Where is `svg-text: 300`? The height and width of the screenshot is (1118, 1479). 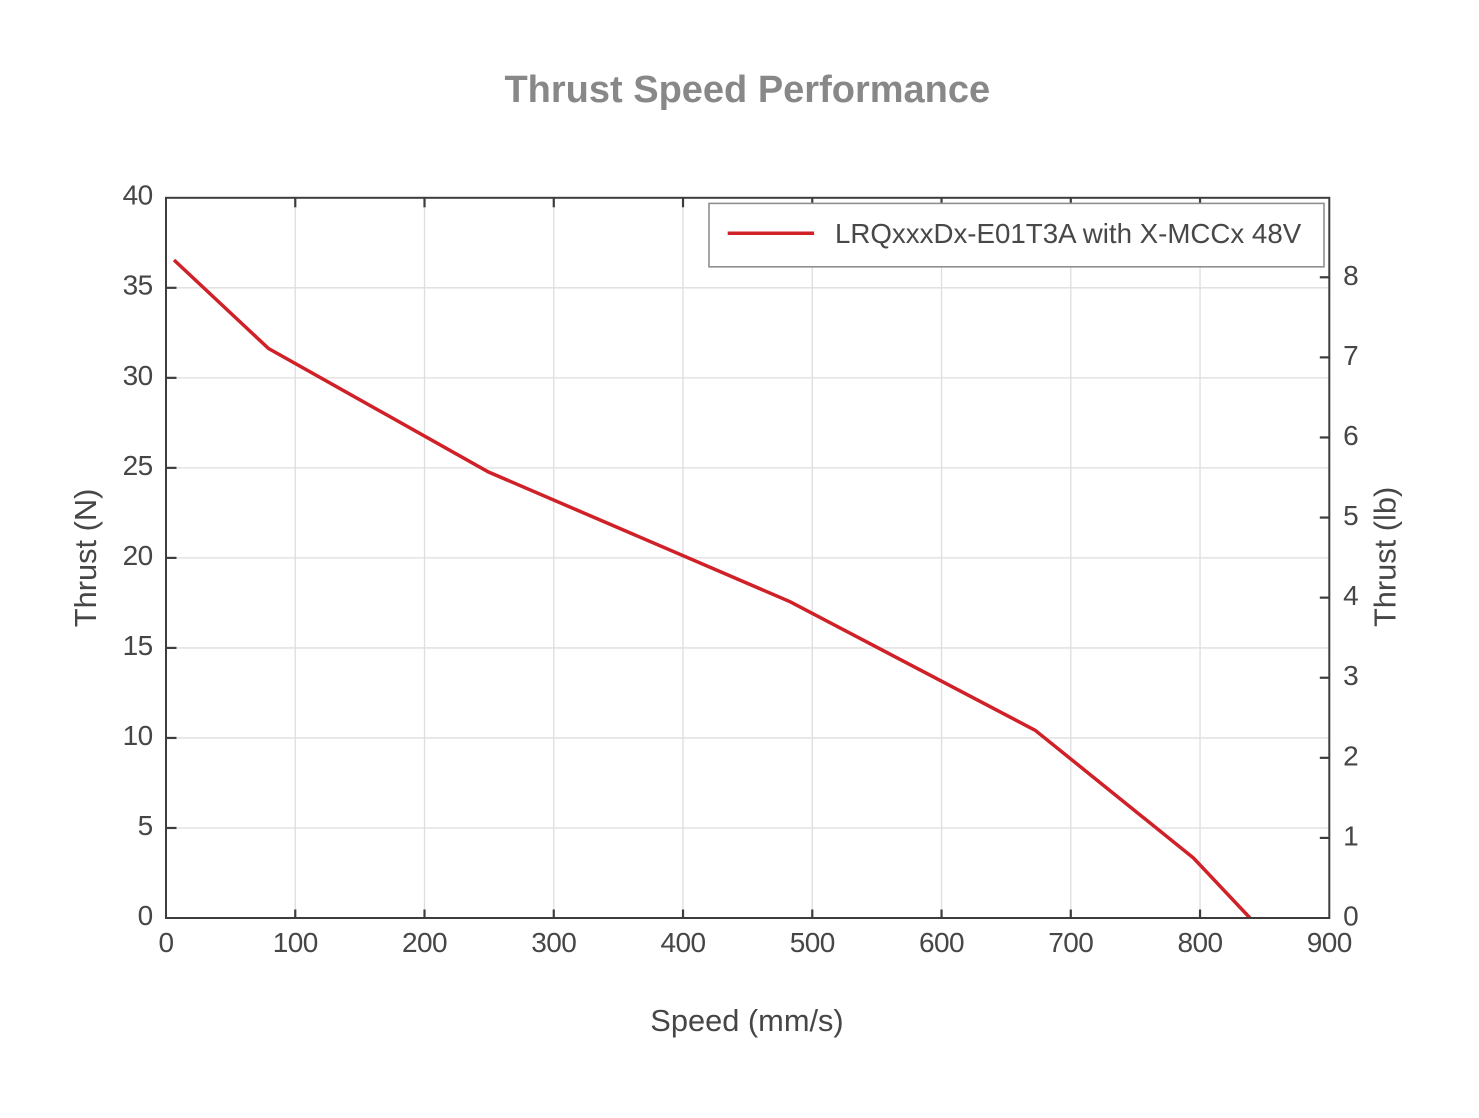
svg-text: 300 is located at coordinates (553, 942).